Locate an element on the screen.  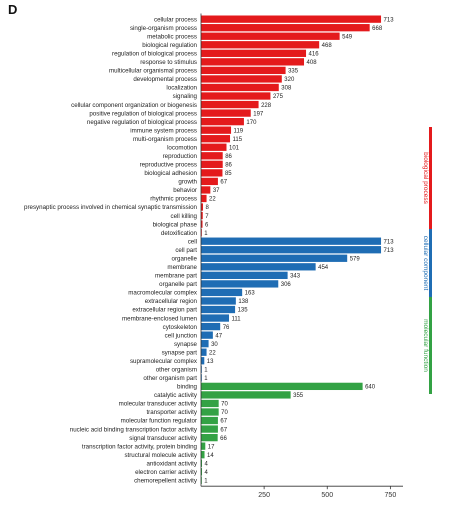
category-label: antioxidant activity is located at coordinates (171, 463).